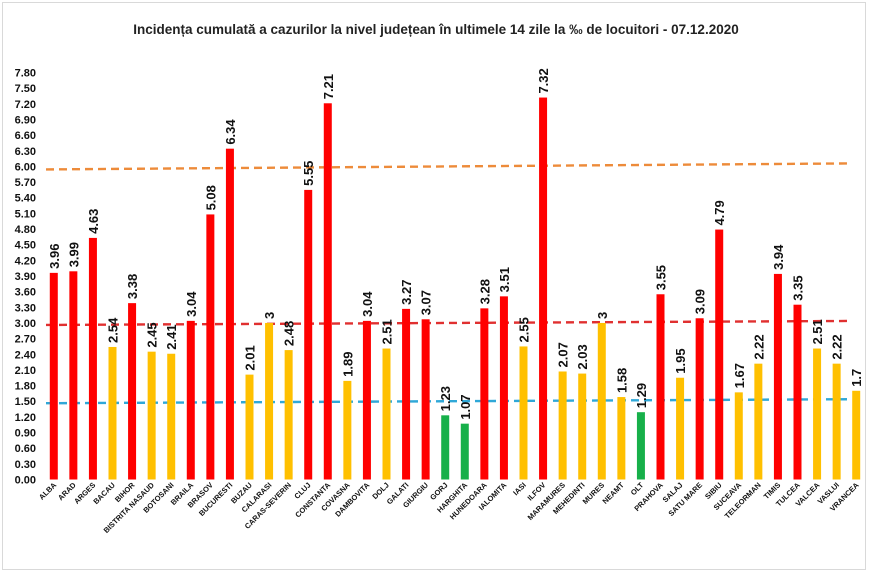  What do you see at coordinates (230, 132) in the screenshot?
I see `data-label: 6.34` at bounding box center [230, 132].